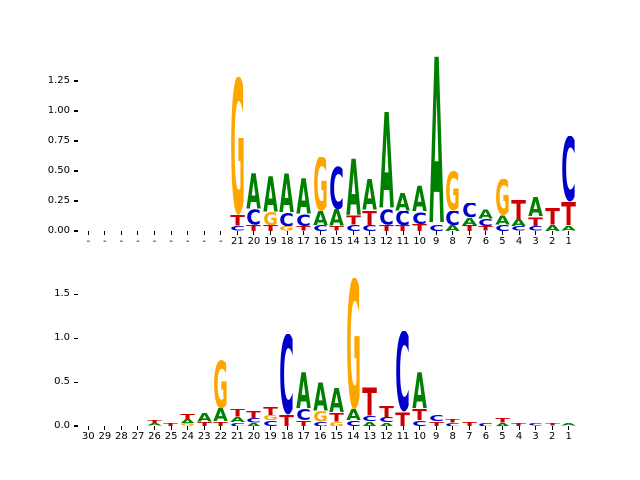 The height and width of the screenshot is (480, 640). I want to click on x-tick-label: 5, so click(502, 436).